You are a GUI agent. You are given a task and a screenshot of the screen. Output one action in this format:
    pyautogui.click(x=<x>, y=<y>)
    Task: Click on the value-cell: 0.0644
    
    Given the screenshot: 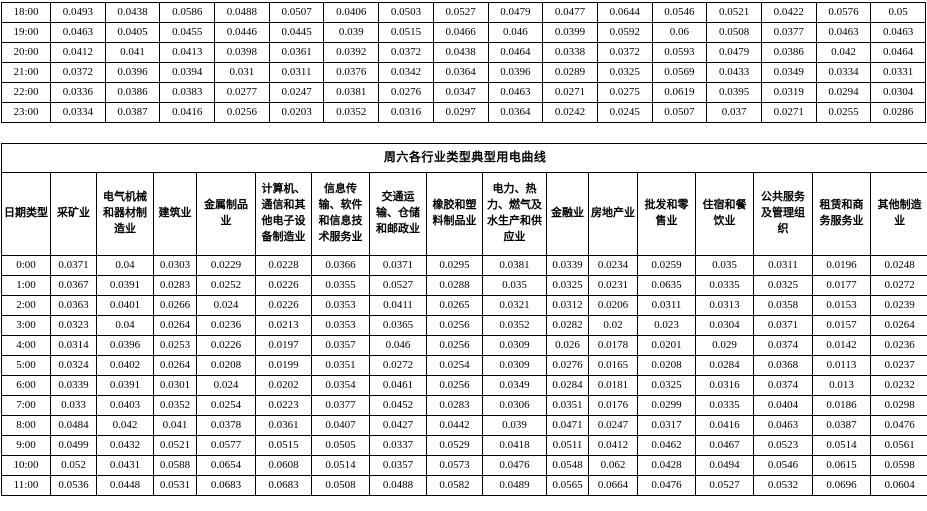 What is the action you would take?
    pyautogui.click(x=624, y=12)
    